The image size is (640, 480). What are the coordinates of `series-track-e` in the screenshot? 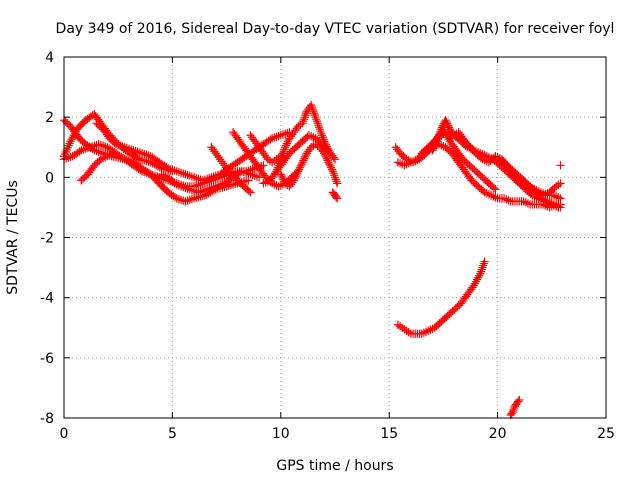 It's located at (97, 167).